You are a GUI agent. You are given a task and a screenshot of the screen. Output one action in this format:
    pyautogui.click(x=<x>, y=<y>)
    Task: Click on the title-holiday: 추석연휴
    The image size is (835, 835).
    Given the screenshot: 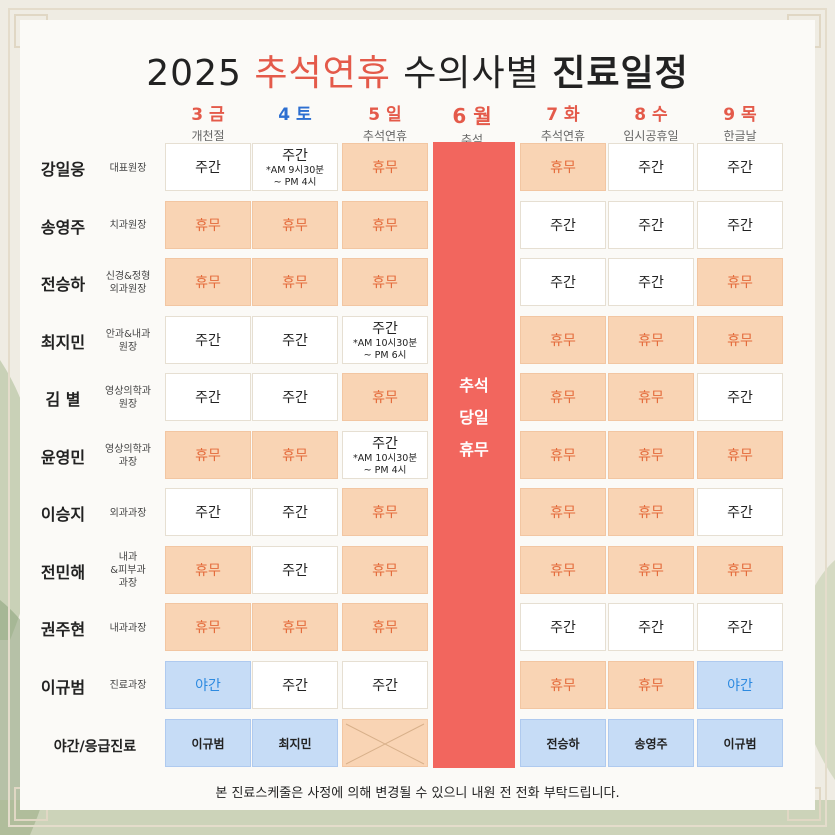 What is the action you would take?
    pyautogui.click(x=322, y=73)
    